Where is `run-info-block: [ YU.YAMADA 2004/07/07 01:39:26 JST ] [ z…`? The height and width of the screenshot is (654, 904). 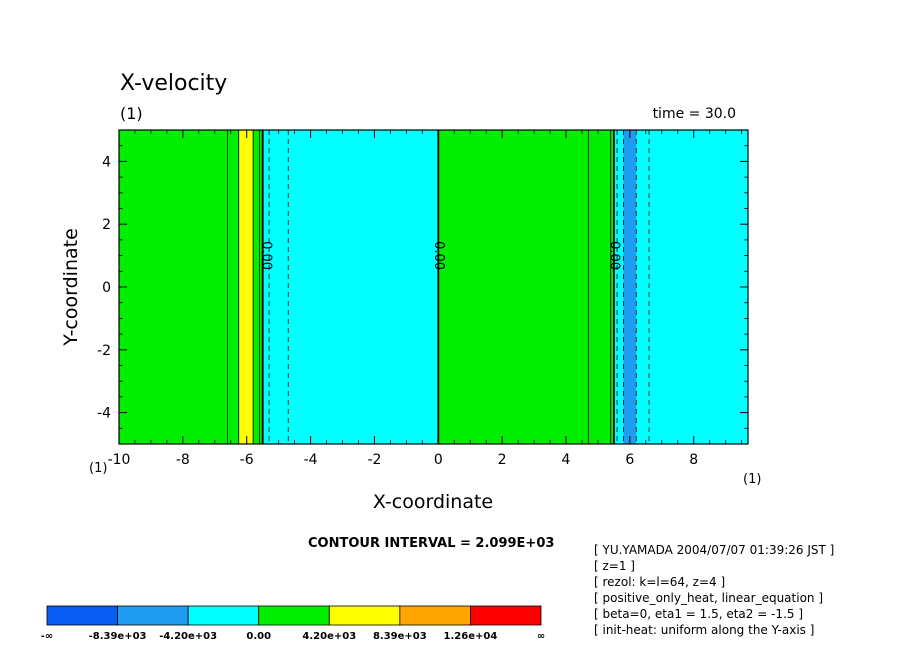 run-info-block: [ YU.YAMADA 2004/07/07 01:39:26 JST ] [ z… is located at coordinates (714, 590).